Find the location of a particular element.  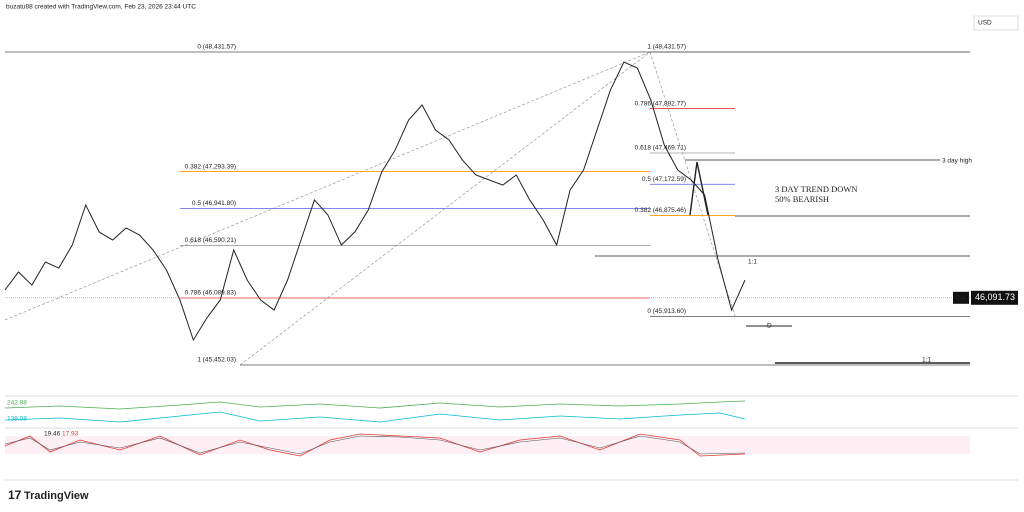

fib-label: 0 (45,913.60) is located at coordinates (666, 311).